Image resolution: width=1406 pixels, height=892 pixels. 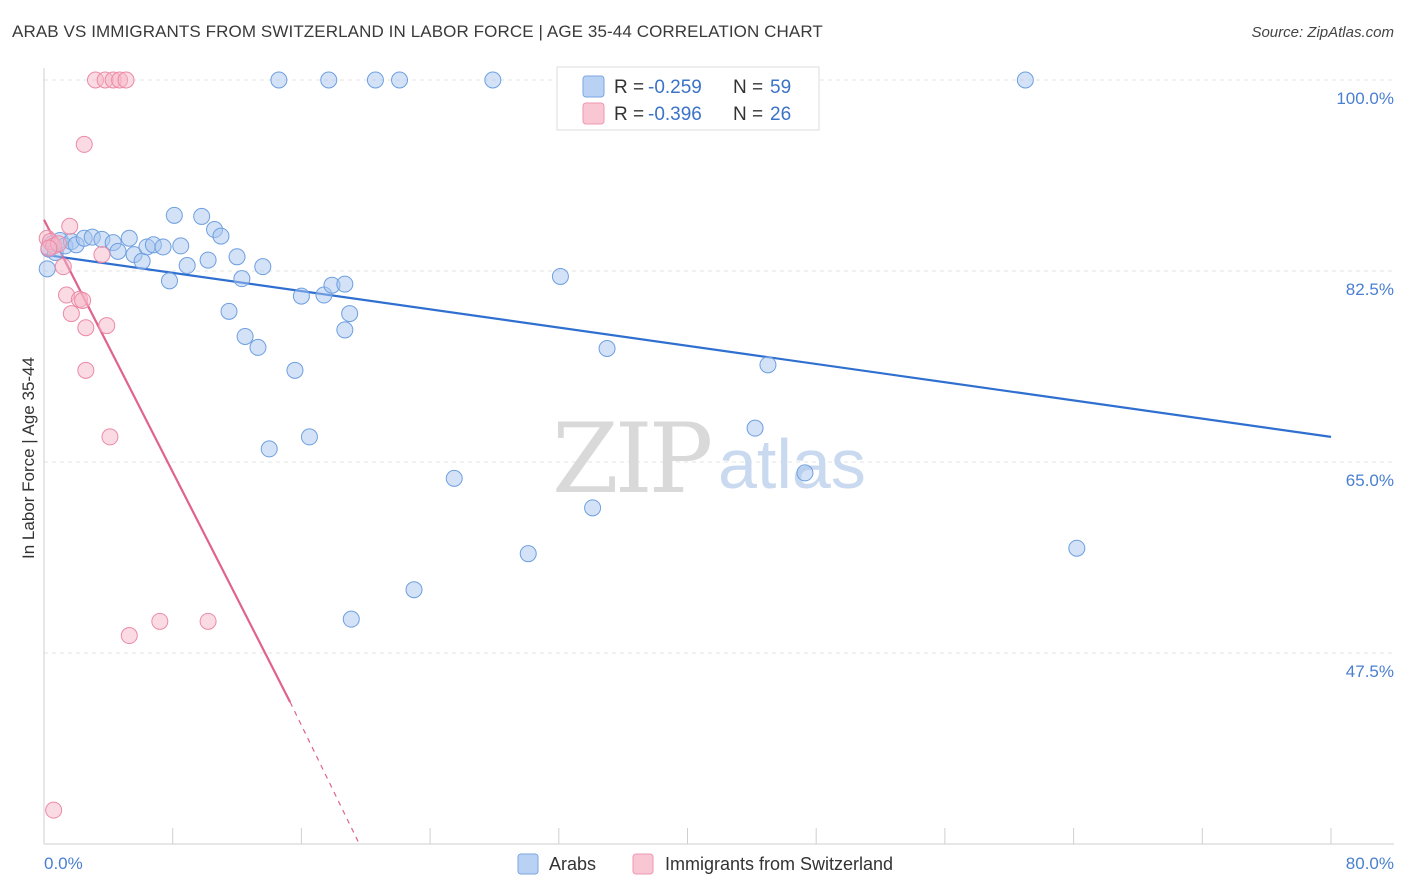 I want to click on y-tick-label-1: 82.5%, so click(x=1370, y=289).